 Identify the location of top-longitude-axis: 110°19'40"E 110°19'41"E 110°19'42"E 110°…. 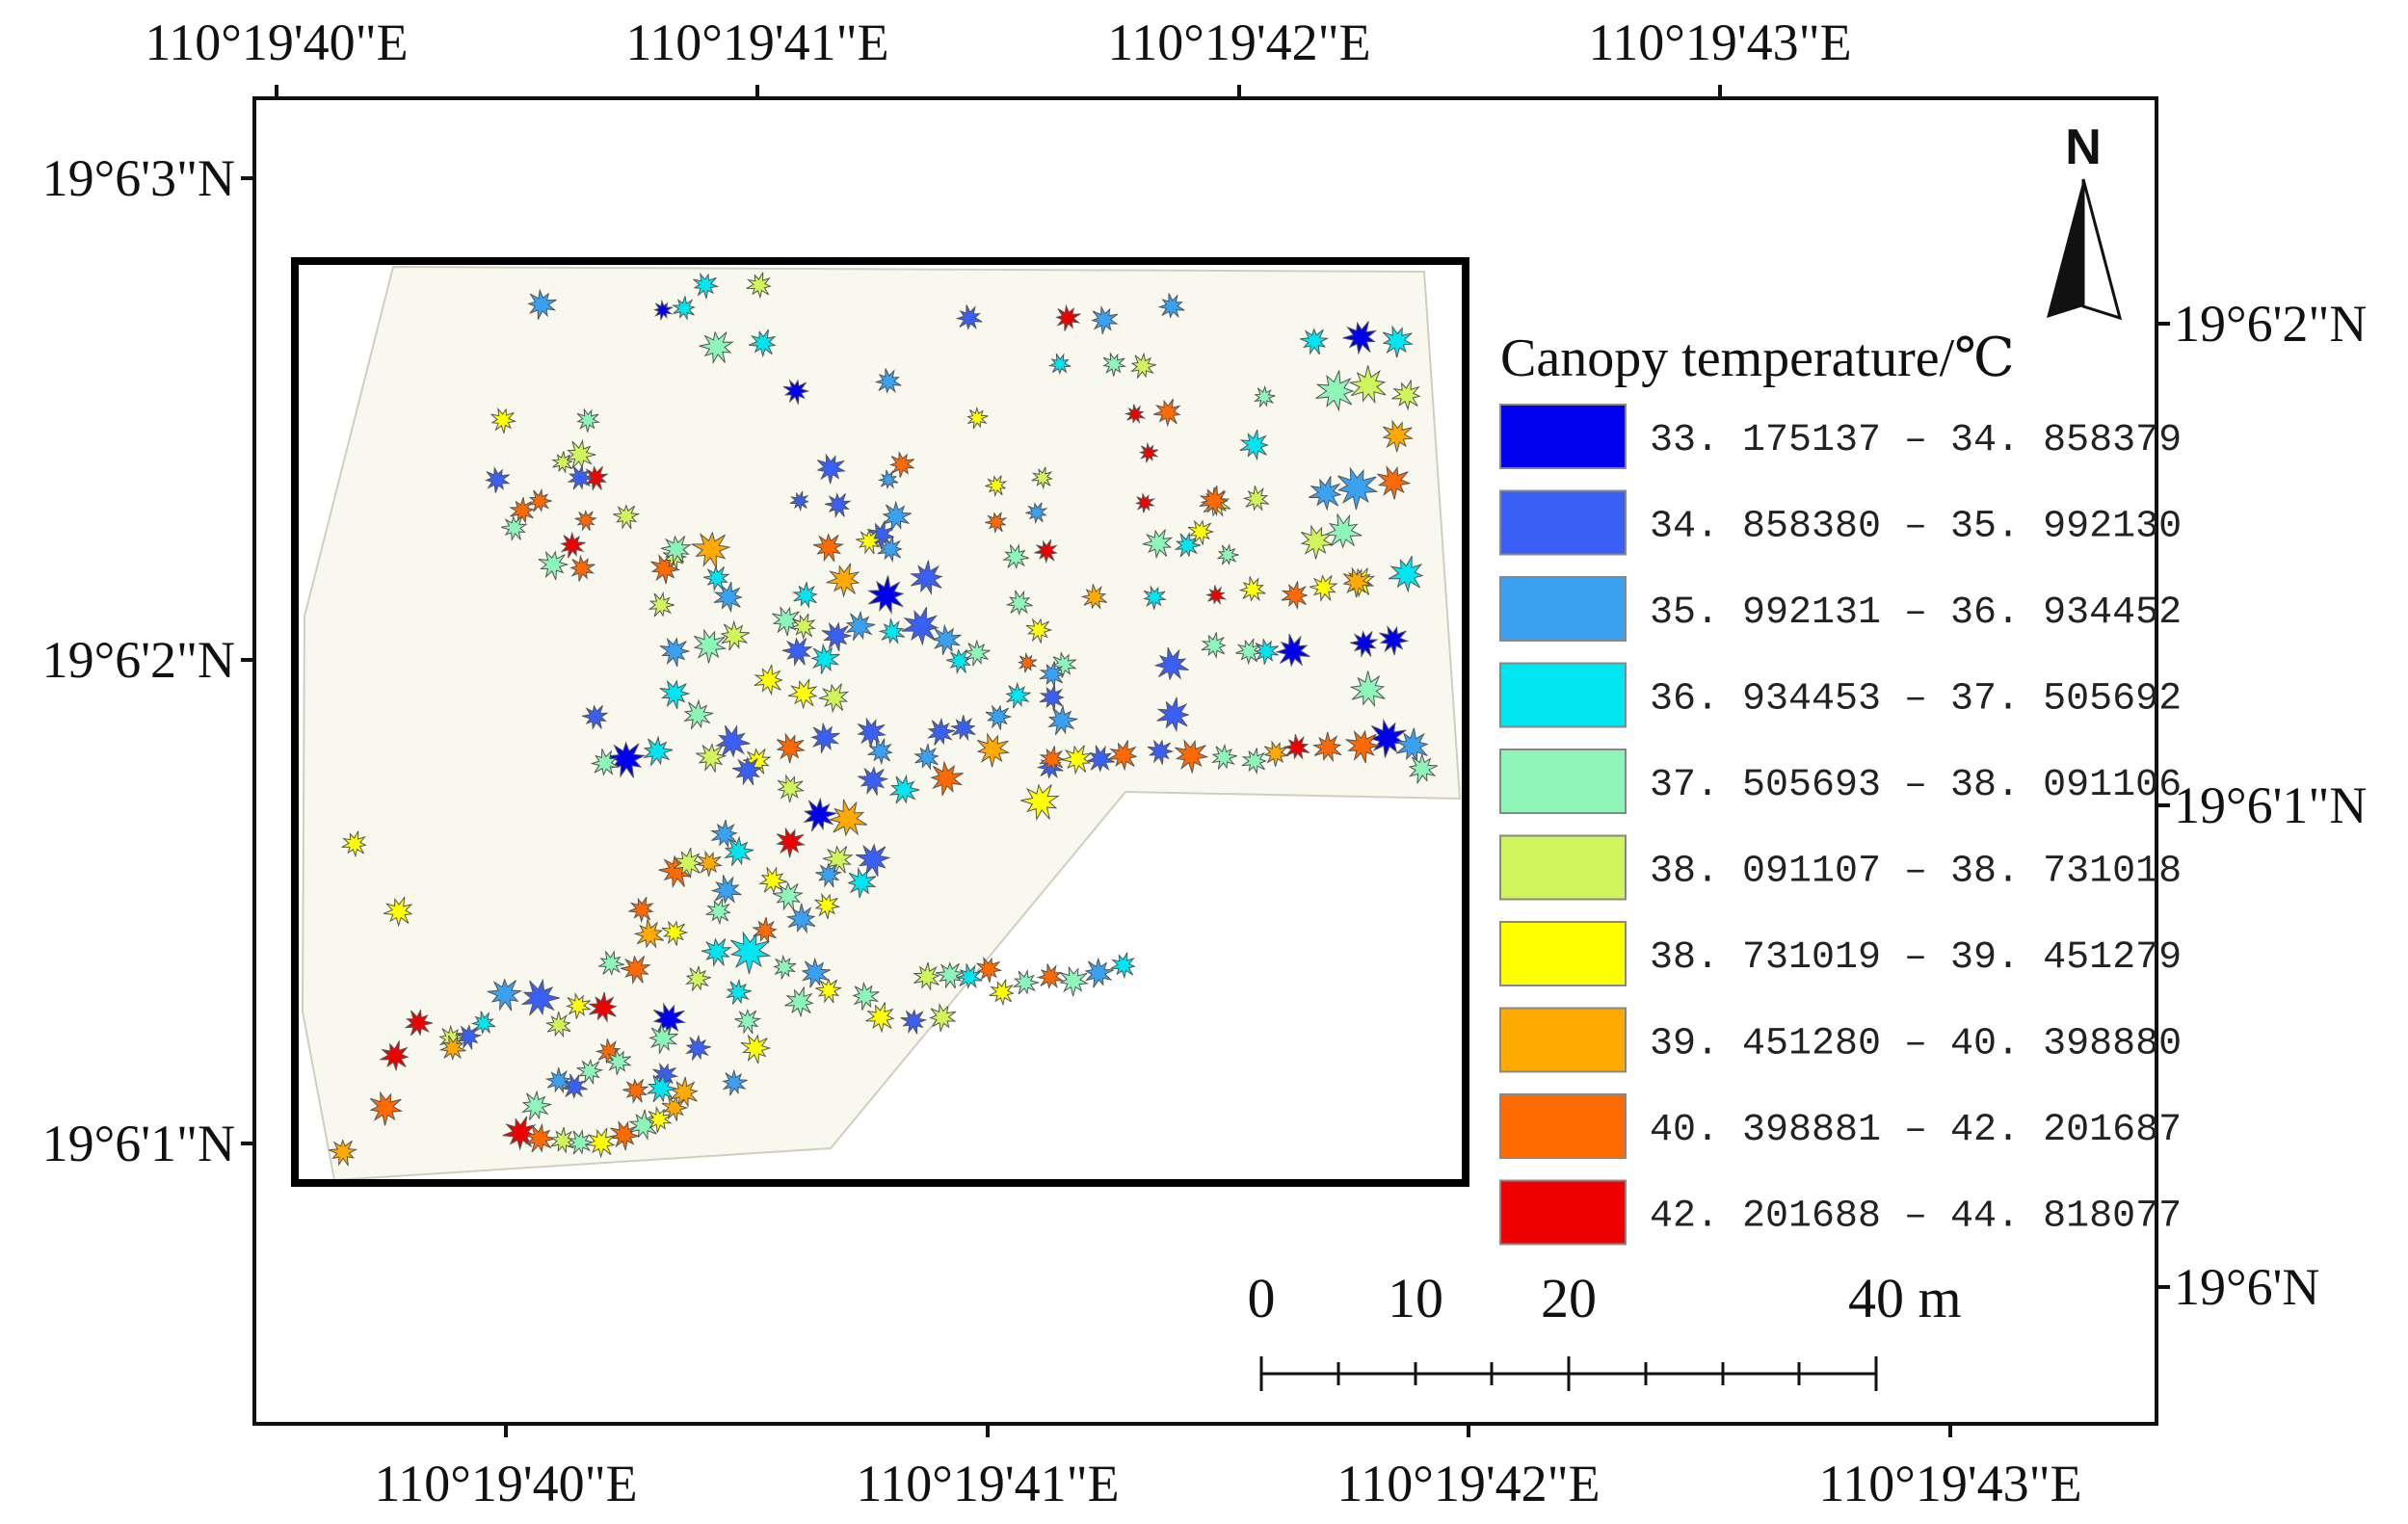
(998, 55).